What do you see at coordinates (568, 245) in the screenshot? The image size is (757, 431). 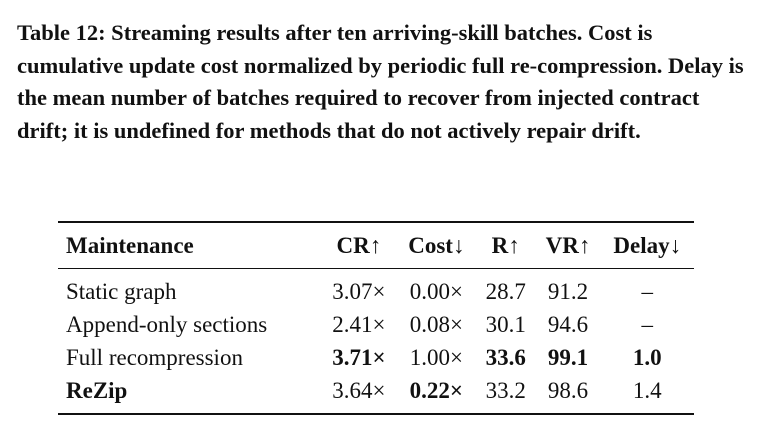 I see `header-vr: VR↑` at bounding box center [568, 245].